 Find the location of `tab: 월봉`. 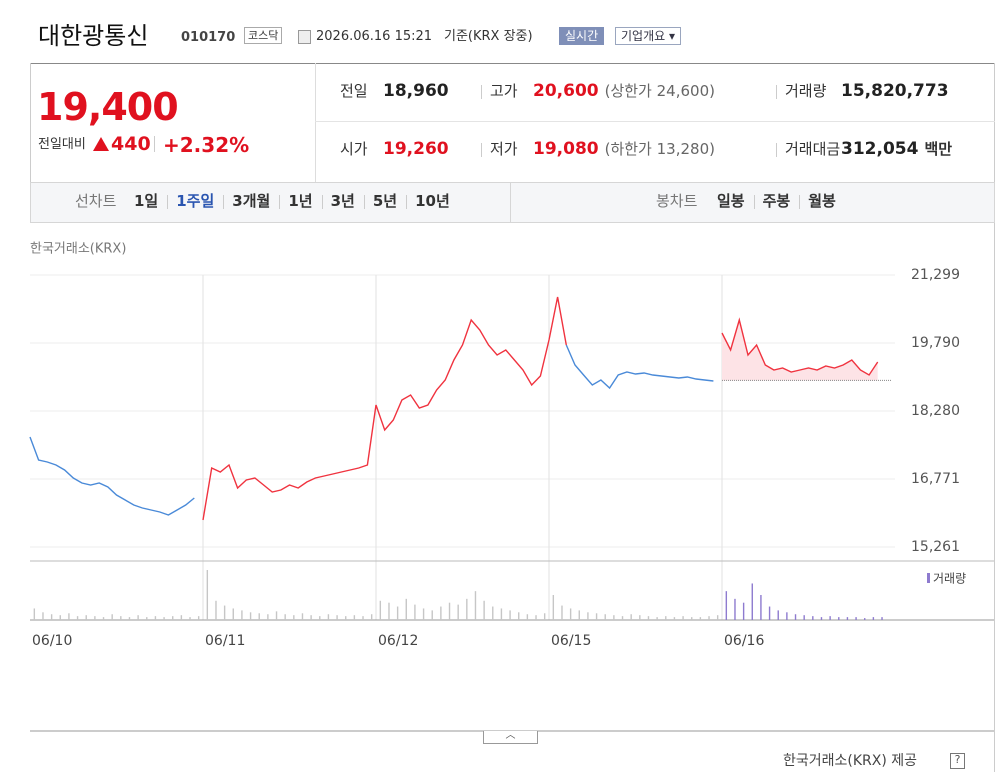

tab: 월봉 is located at coordinates (822, 201).